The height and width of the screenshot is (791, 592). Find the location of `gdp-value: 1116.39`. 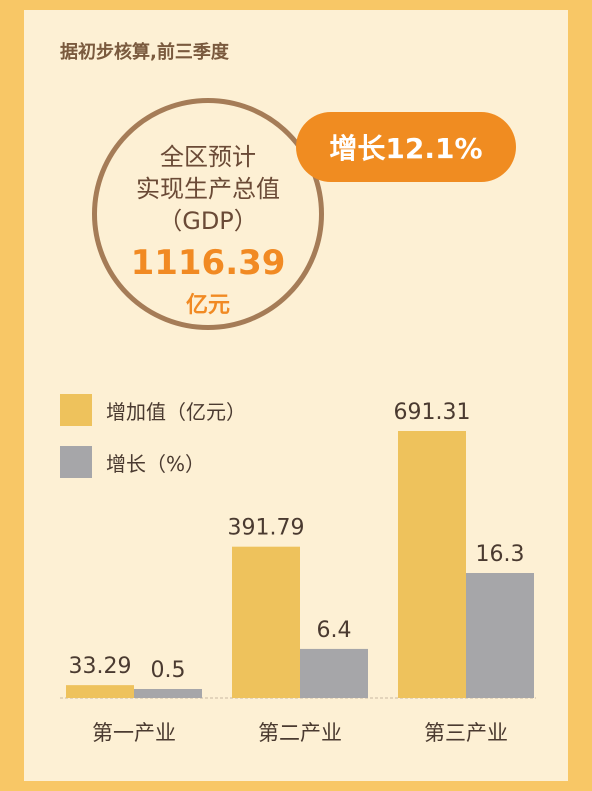

gdp-value: 1116.39 is located at coordinates (208, 263).